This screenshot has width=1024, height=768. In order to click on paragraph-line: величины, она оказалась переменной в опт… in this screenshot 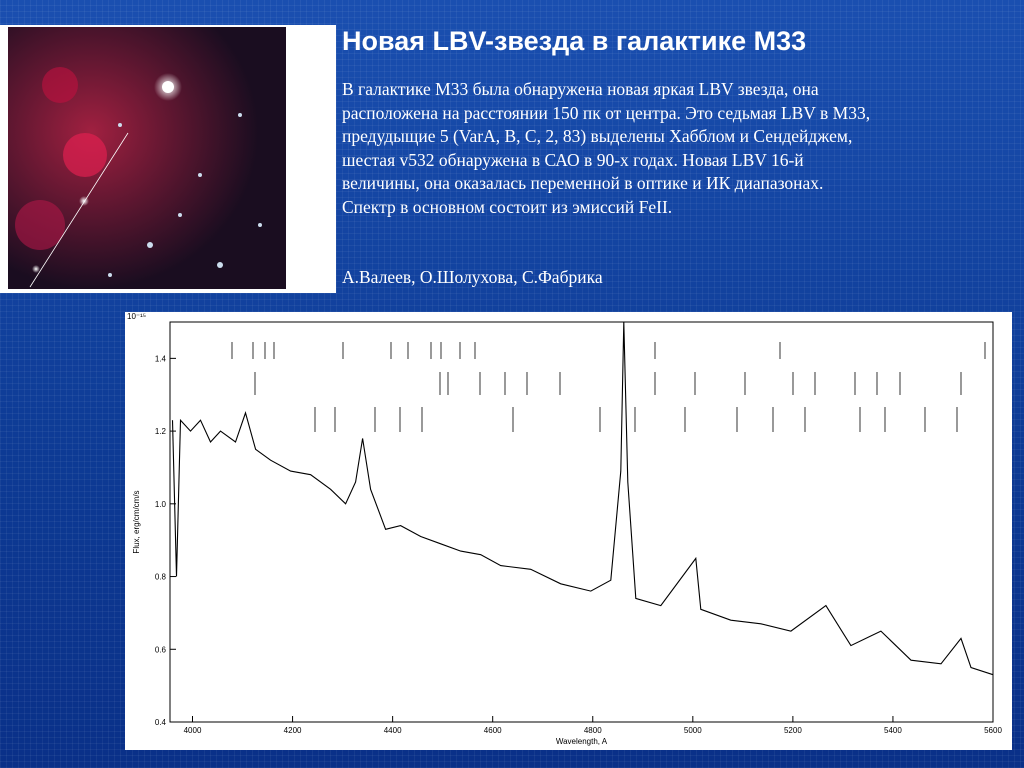, I will do `click(583, 183)`.